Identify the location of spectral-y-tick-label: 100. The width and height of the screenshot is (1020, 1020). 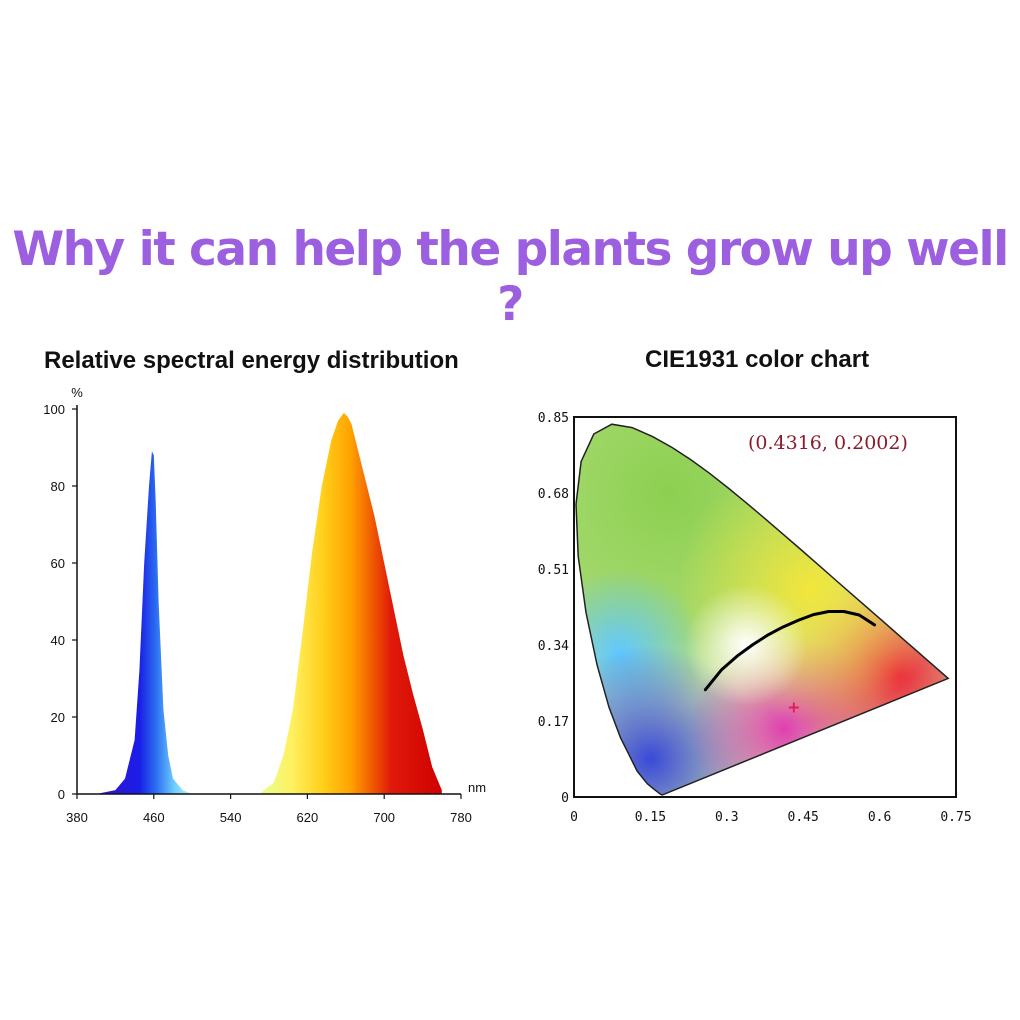
(54, 409).